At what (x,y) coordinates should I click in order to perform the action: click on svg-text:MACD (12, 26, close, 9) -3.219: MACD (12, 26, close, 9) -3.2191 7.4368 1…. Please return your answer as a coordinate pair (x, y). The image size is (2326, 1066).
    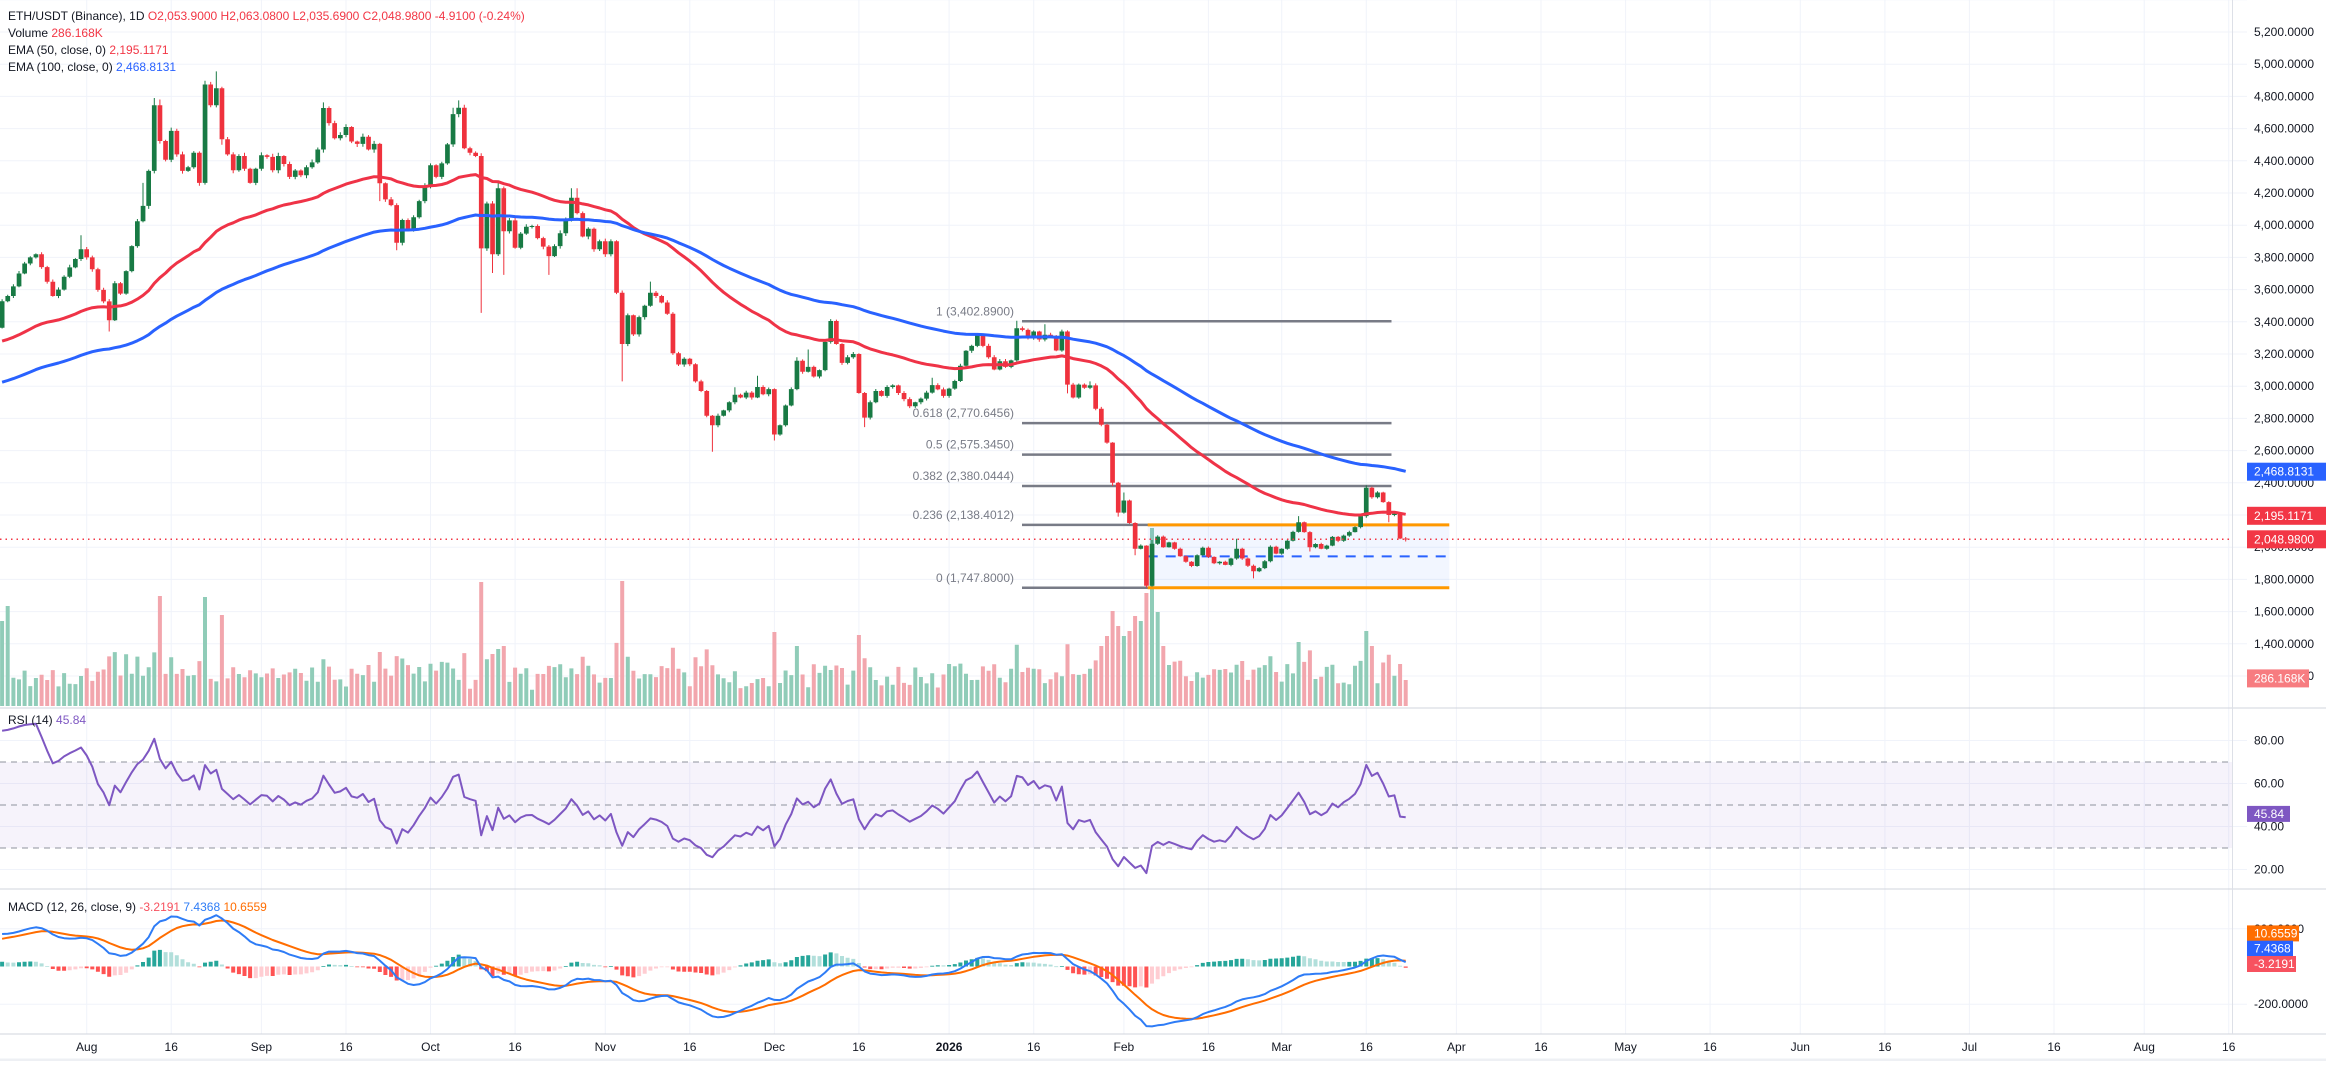
    Looking at the image, I should click on (137, 907).